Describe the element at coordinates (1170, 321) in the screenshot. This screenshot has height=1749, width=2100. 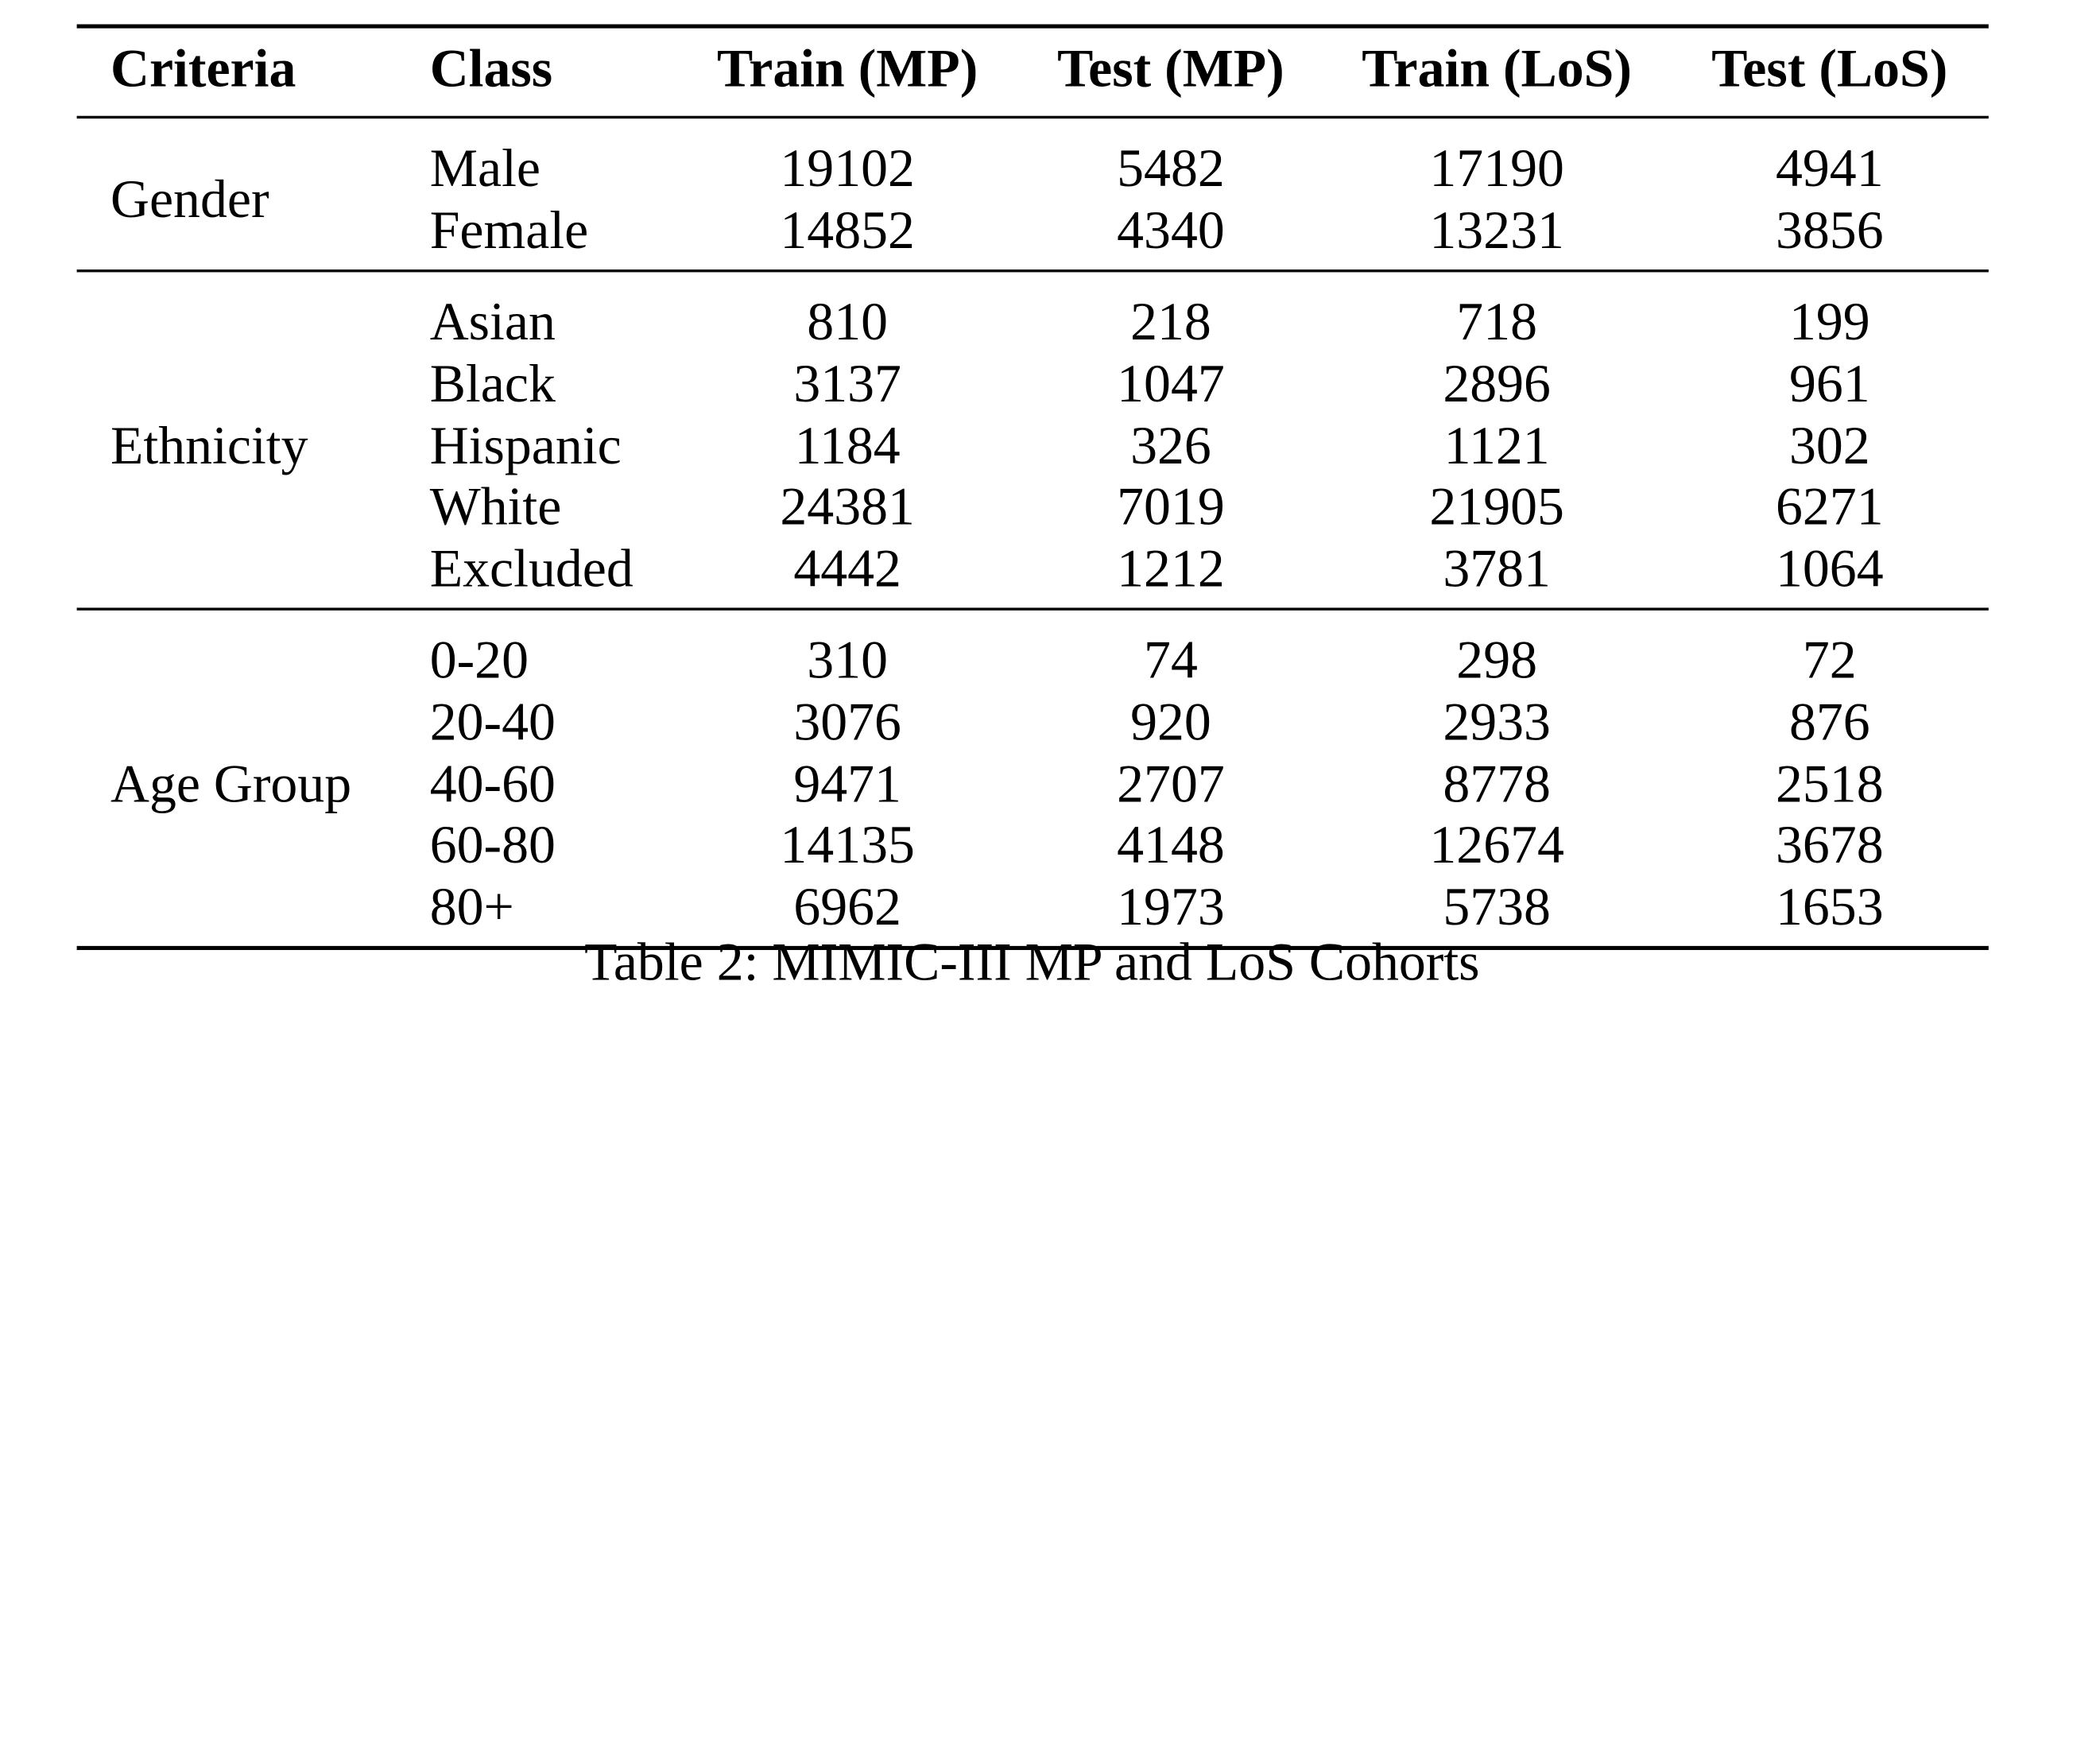
I see `cell-test-mp: 218` at that location.